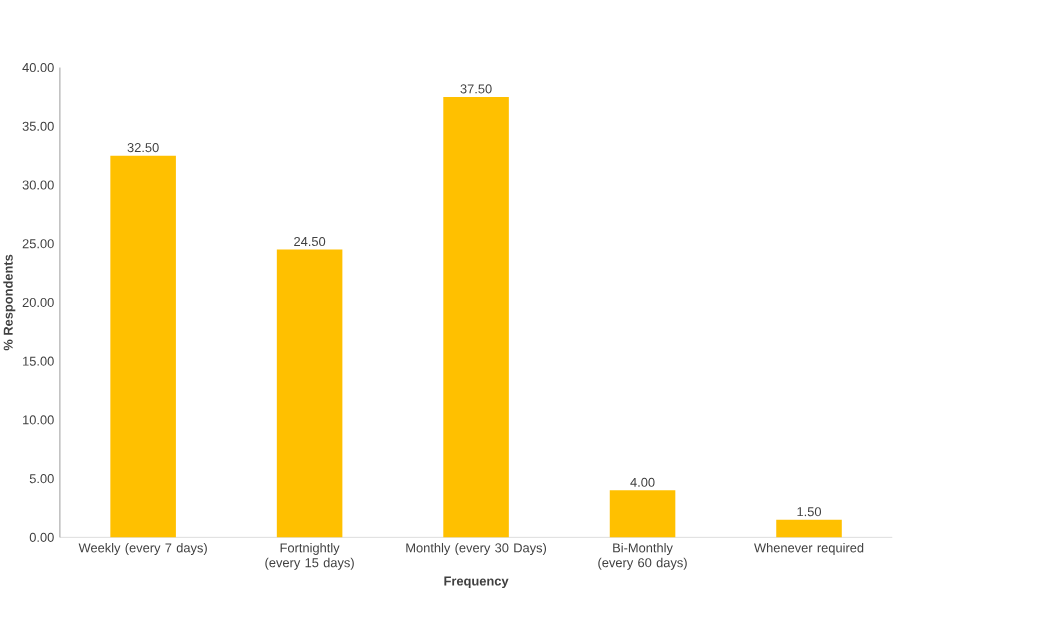 The height and width of the screenshot is (629, 1048). I want to click on x-tick-label: Fortnightly (every 15 days), so click(309, 556).